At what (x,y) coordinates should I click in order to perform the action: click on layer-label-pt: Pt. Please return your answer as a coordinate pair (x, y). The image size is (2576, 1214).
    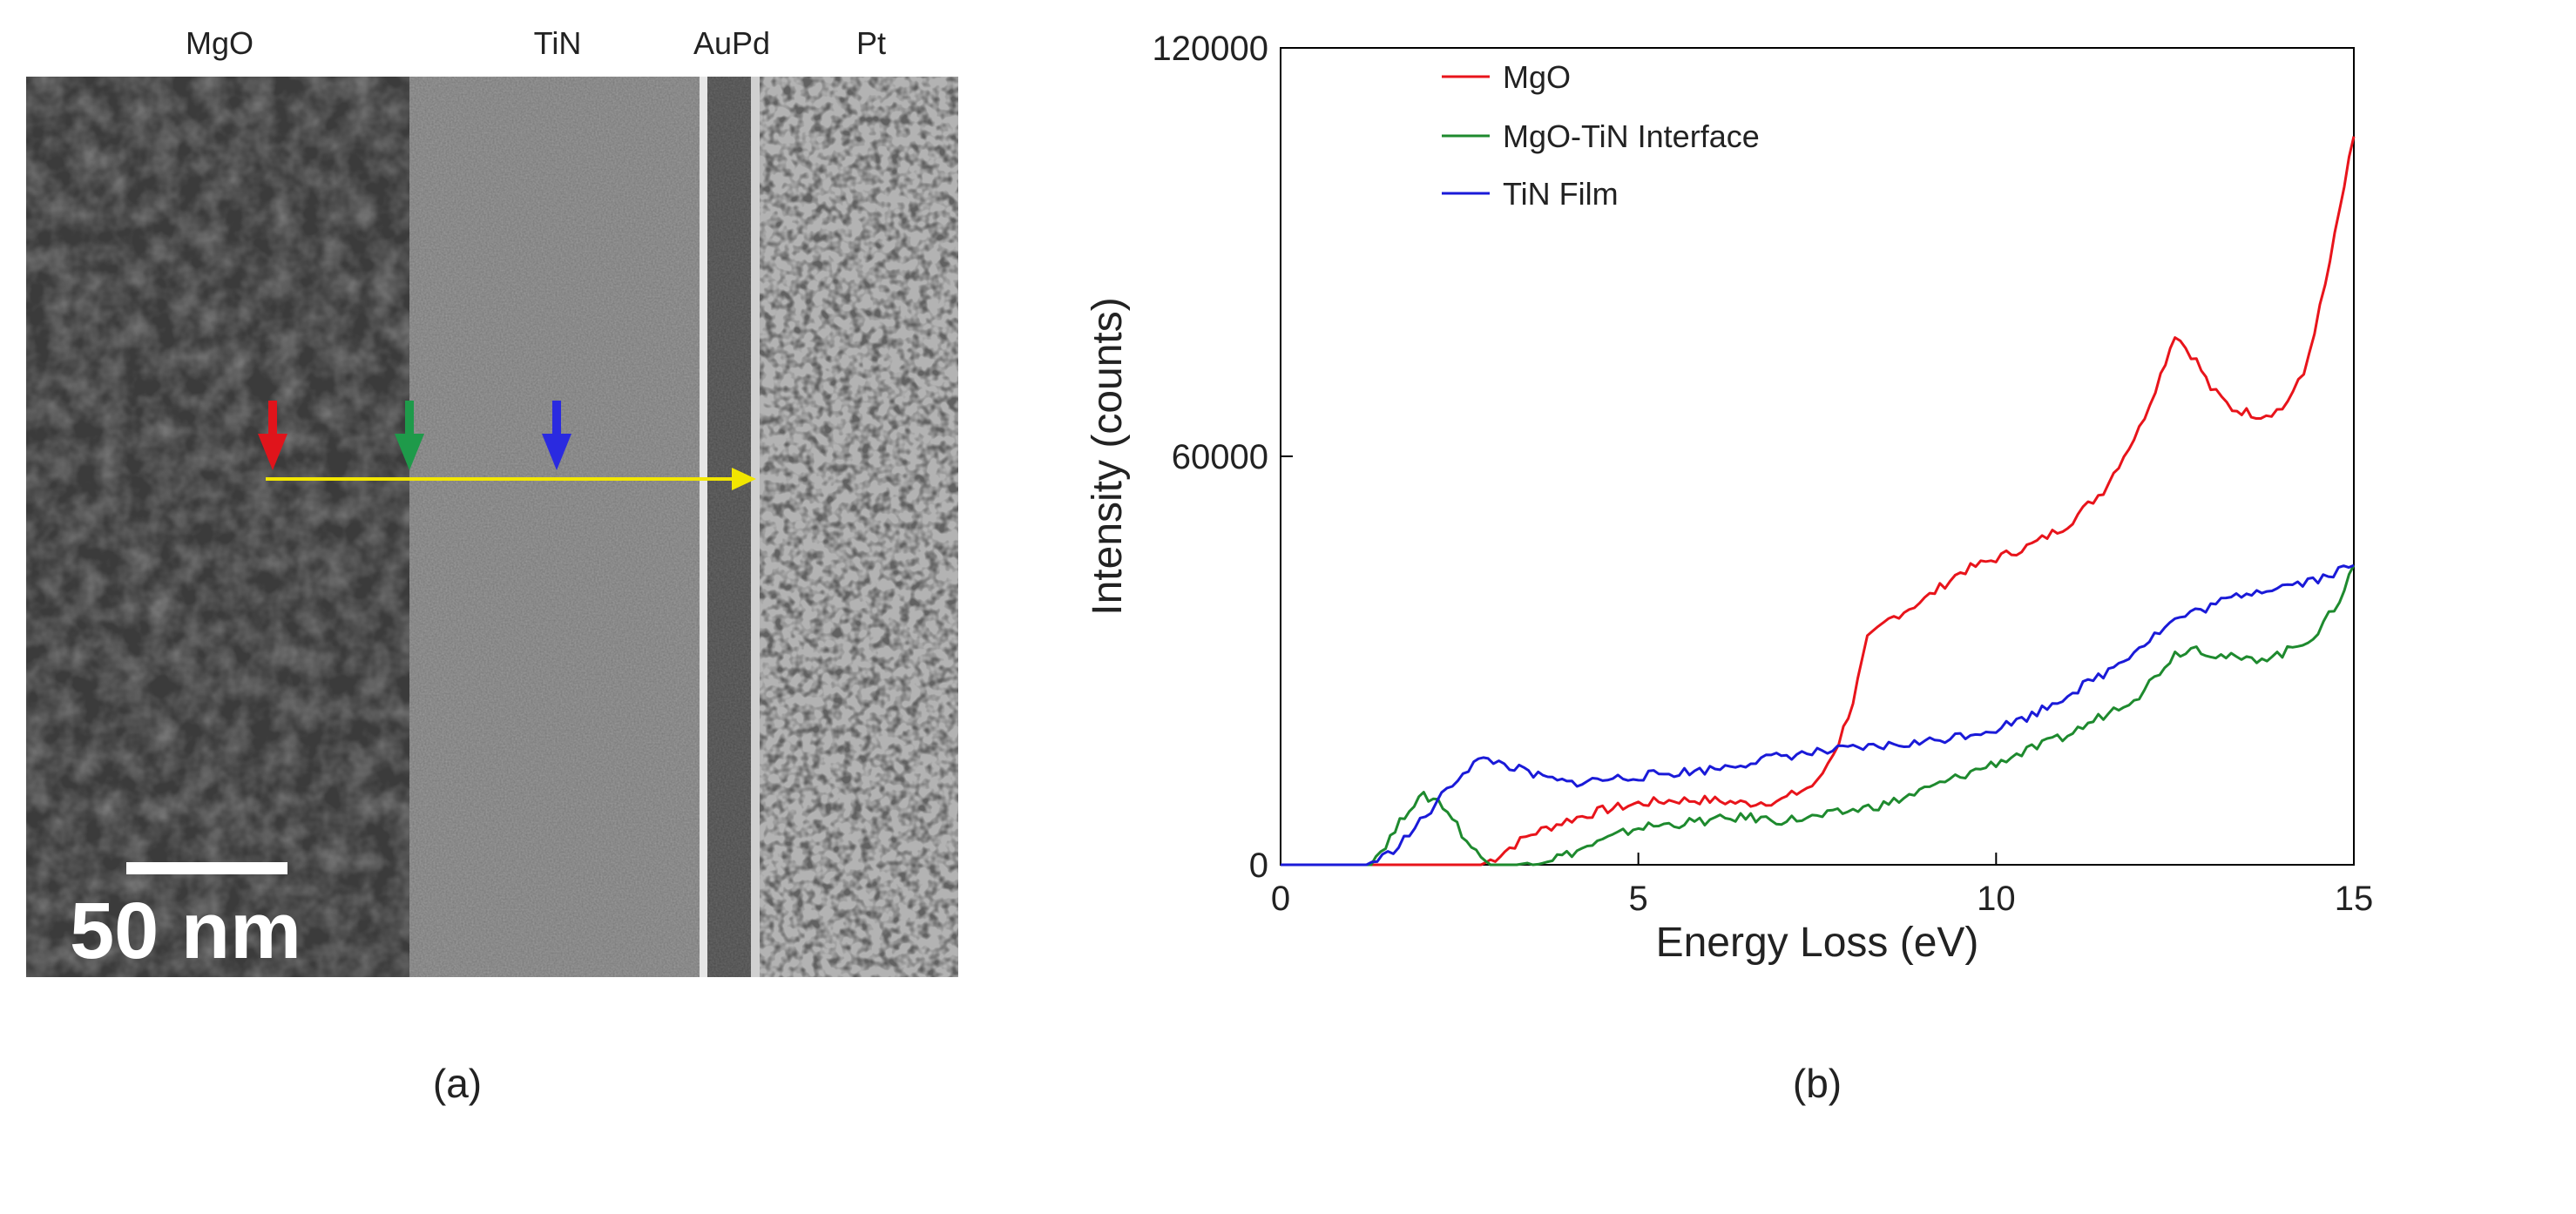
    Looking at the image, I should click on (871, 43).